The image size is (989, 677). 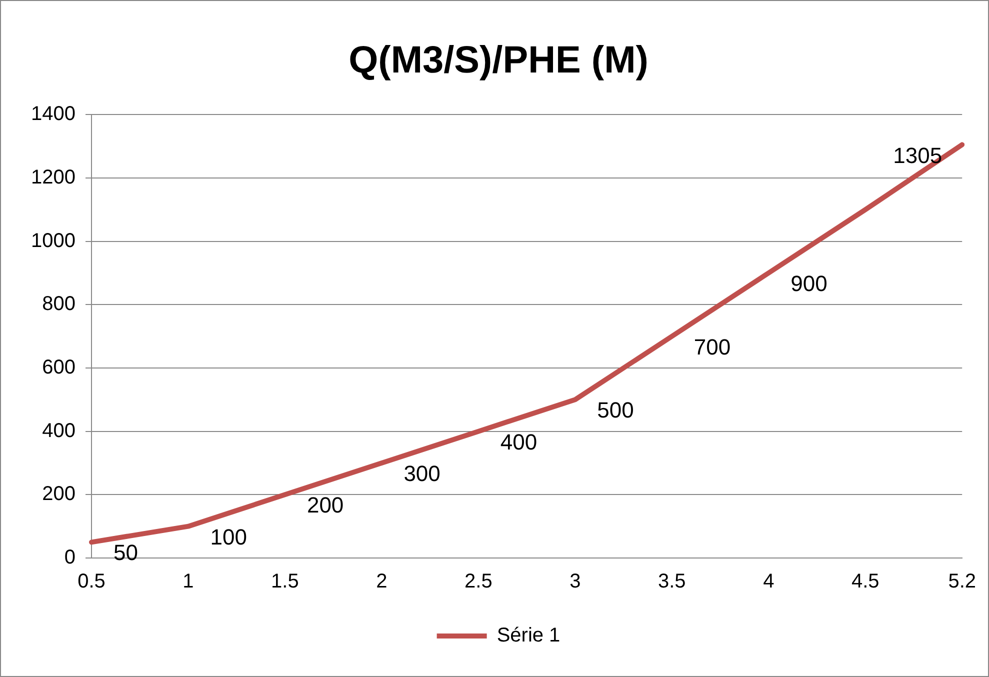 What do you see at coordinates (53, 114) in the screenshot?
I see `y-tick-label: 1400` at bounding box center [53, 114].